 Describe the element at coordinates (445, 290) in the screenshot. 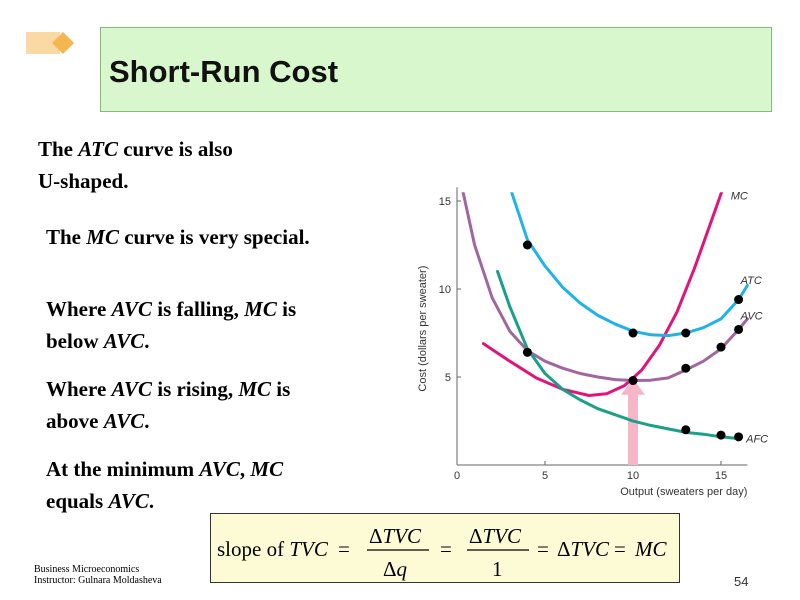

I see `y-tick-label-10: 10` at that location.